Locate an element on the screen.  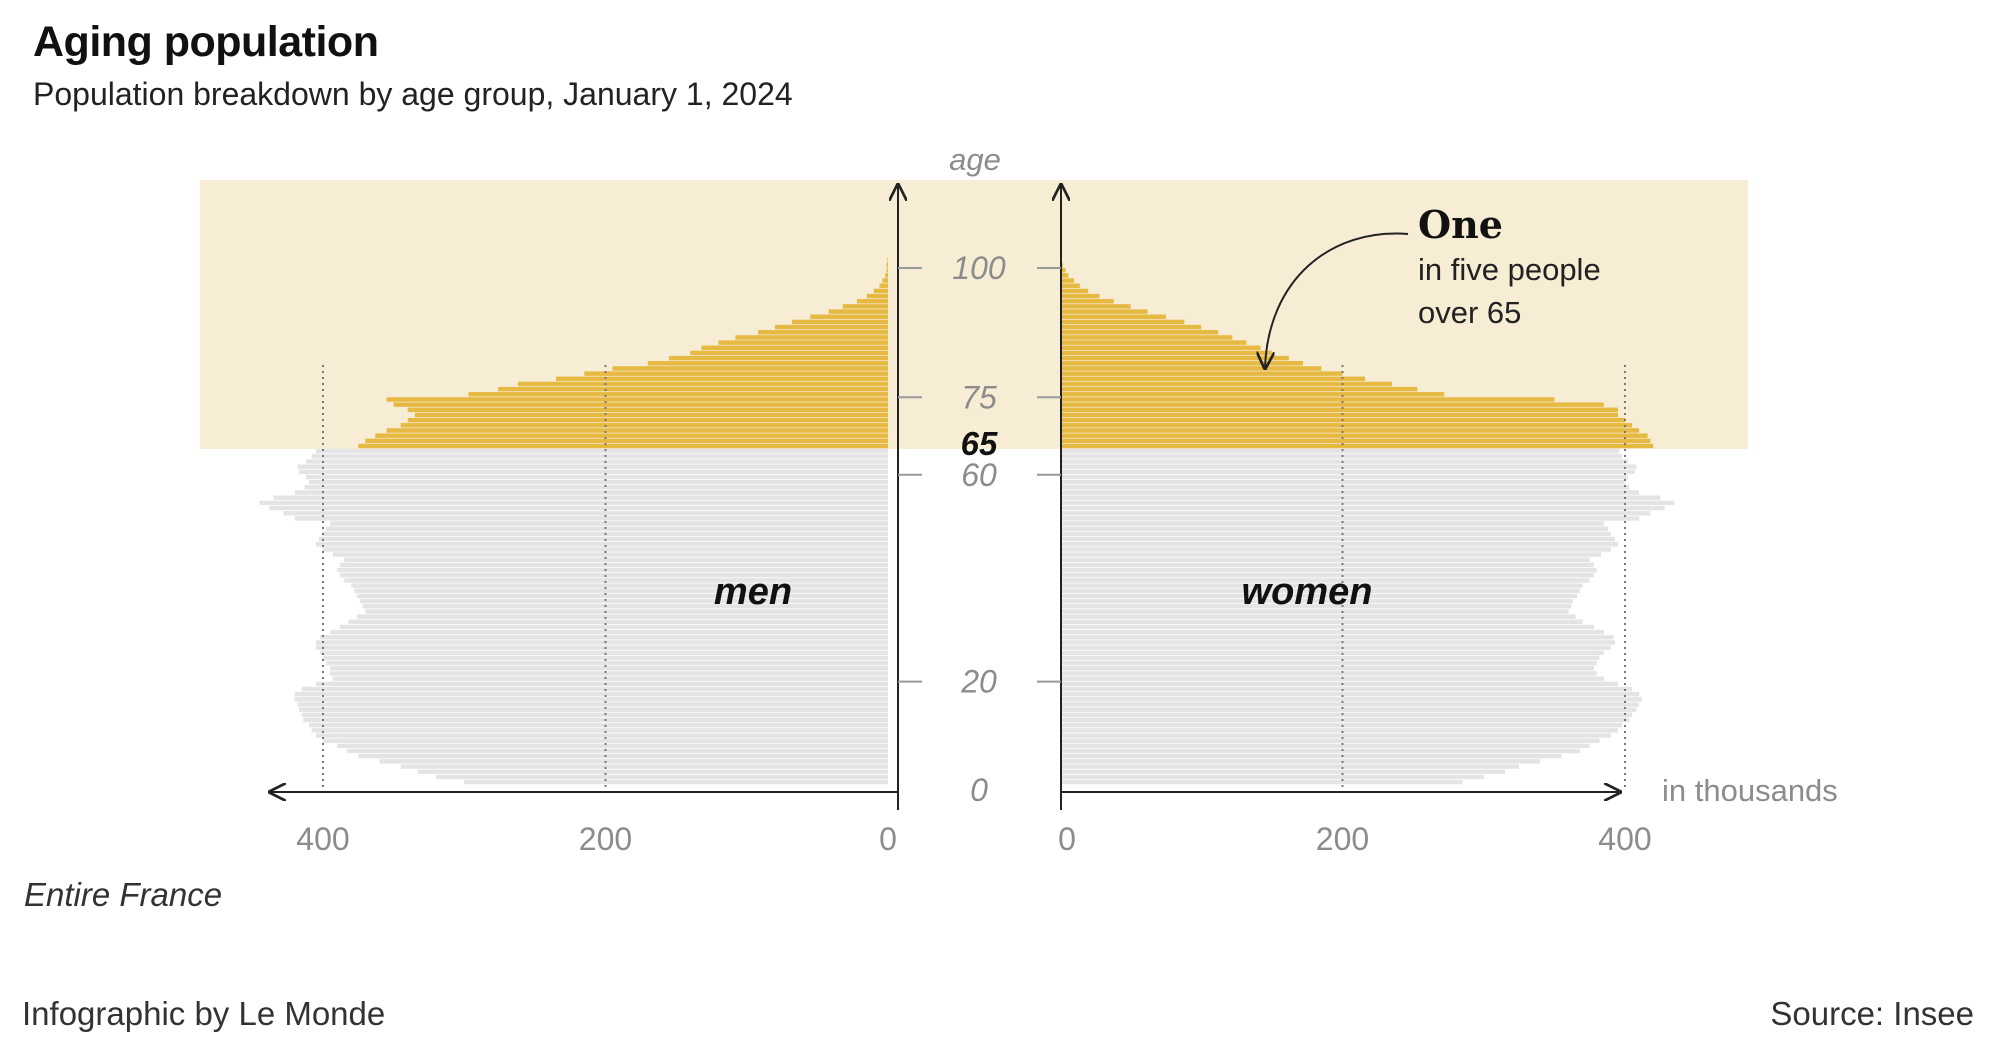
region-note: Entire France is located at coordinates (123, 894).